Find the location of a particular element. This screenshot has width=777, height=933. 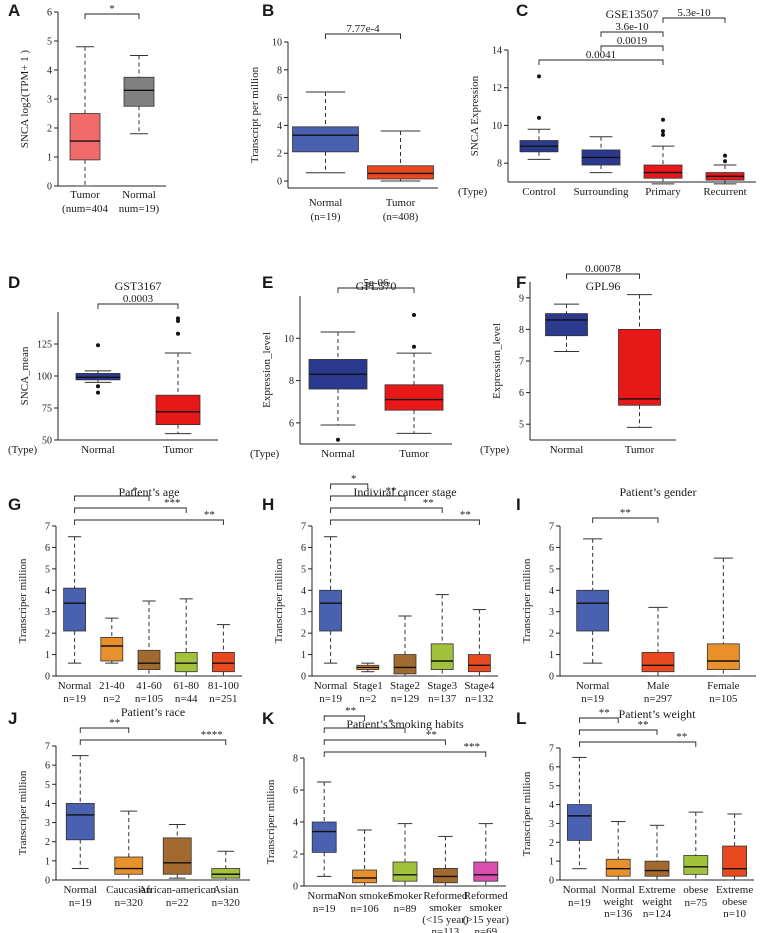

y-axis-label: SNCA_mean is located at coordinates (25, 375).